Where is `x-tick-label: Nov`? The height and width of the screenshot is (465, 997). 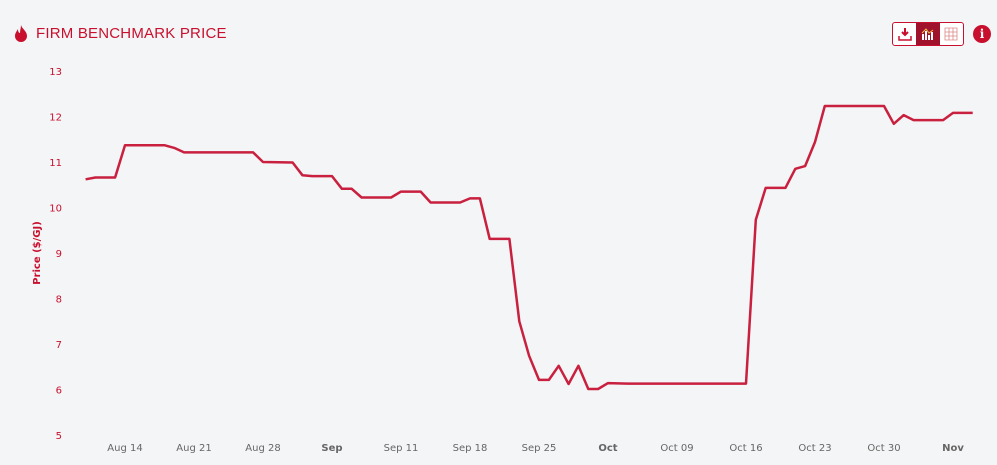 x-tick-label: Nov is located at coordinates (953, 448).